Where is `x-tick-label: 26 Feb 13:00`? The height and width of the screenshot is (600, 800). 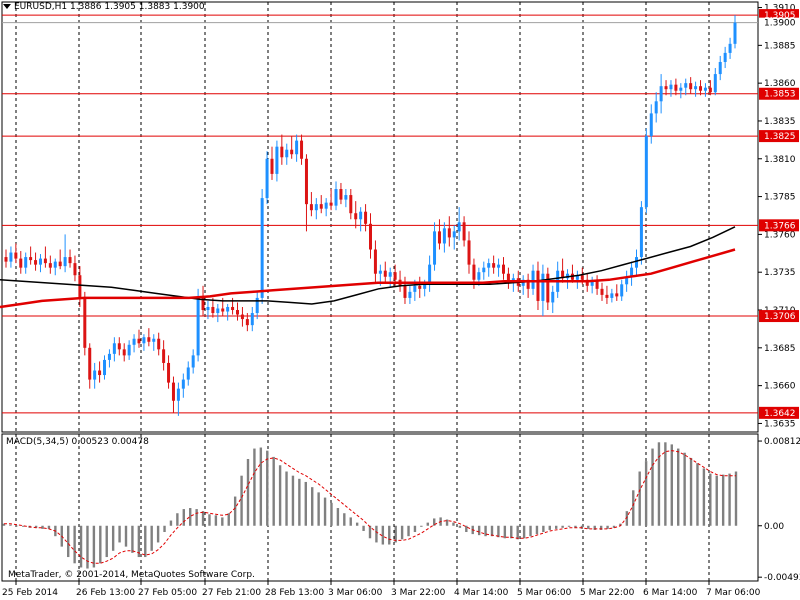 x-tick-label: 26 Feb 13:00 is located at coordinates (105, 593).